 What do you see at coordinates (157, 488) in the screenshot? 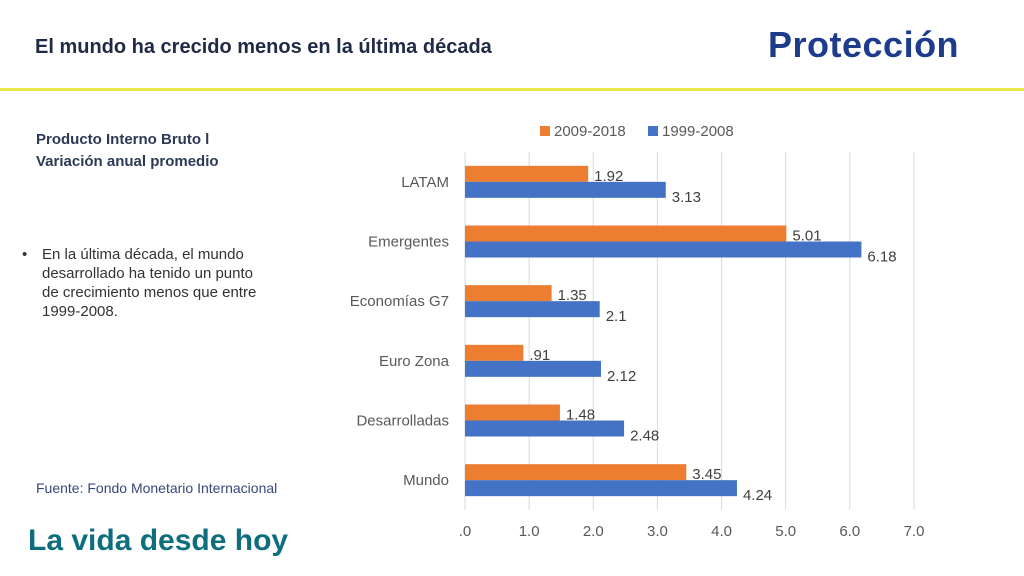
I see `source-note: Fuente: Fondo Monetario Internacional` at bounding box center [157, 488].